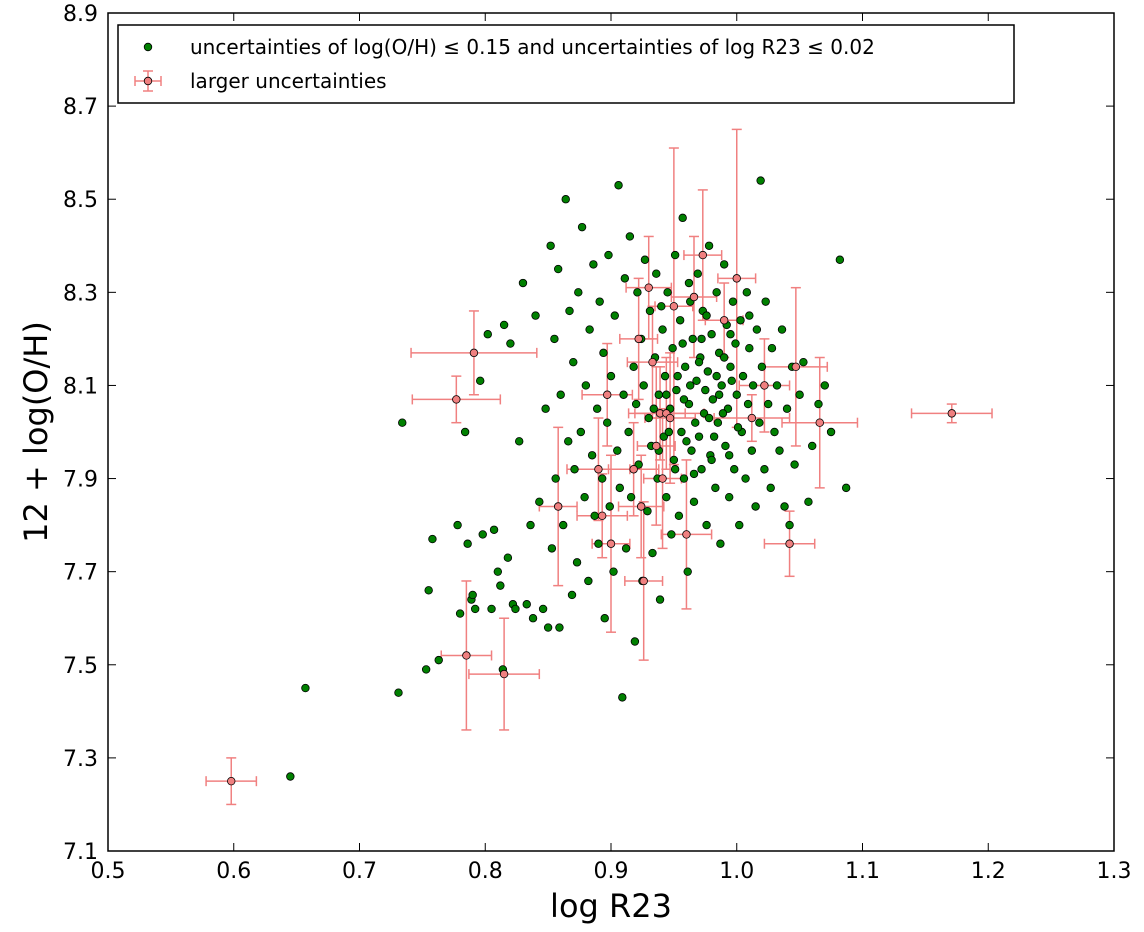 This screenshot has height=932, width=1144. I want to click on y-tick-label: 8.5, so click(80, 200).